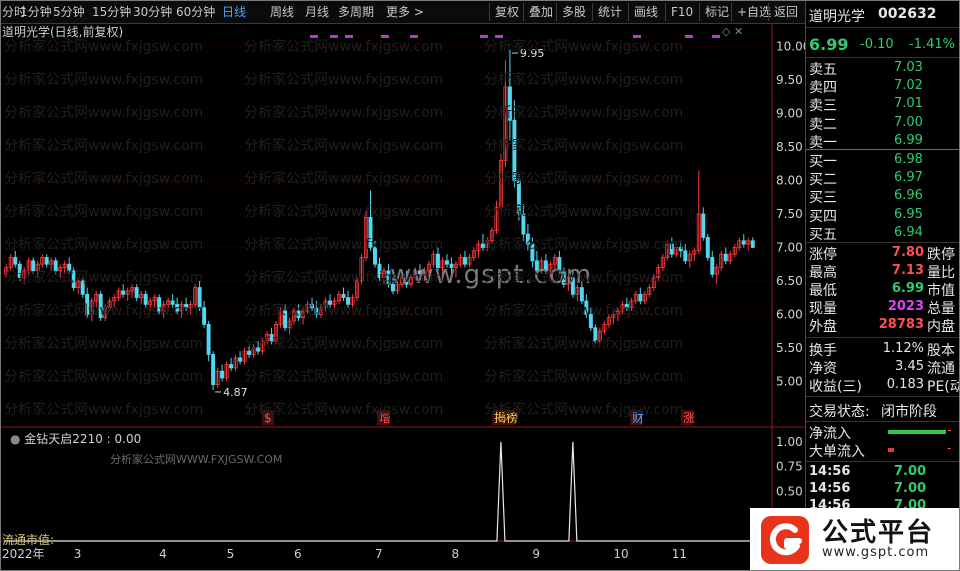 Image resolution: width=960 pixels, height=571 pixels. Describe the element at coordinates (405, 12) in the screenshot. I see `period-tab-10: 更多 >` at that location.